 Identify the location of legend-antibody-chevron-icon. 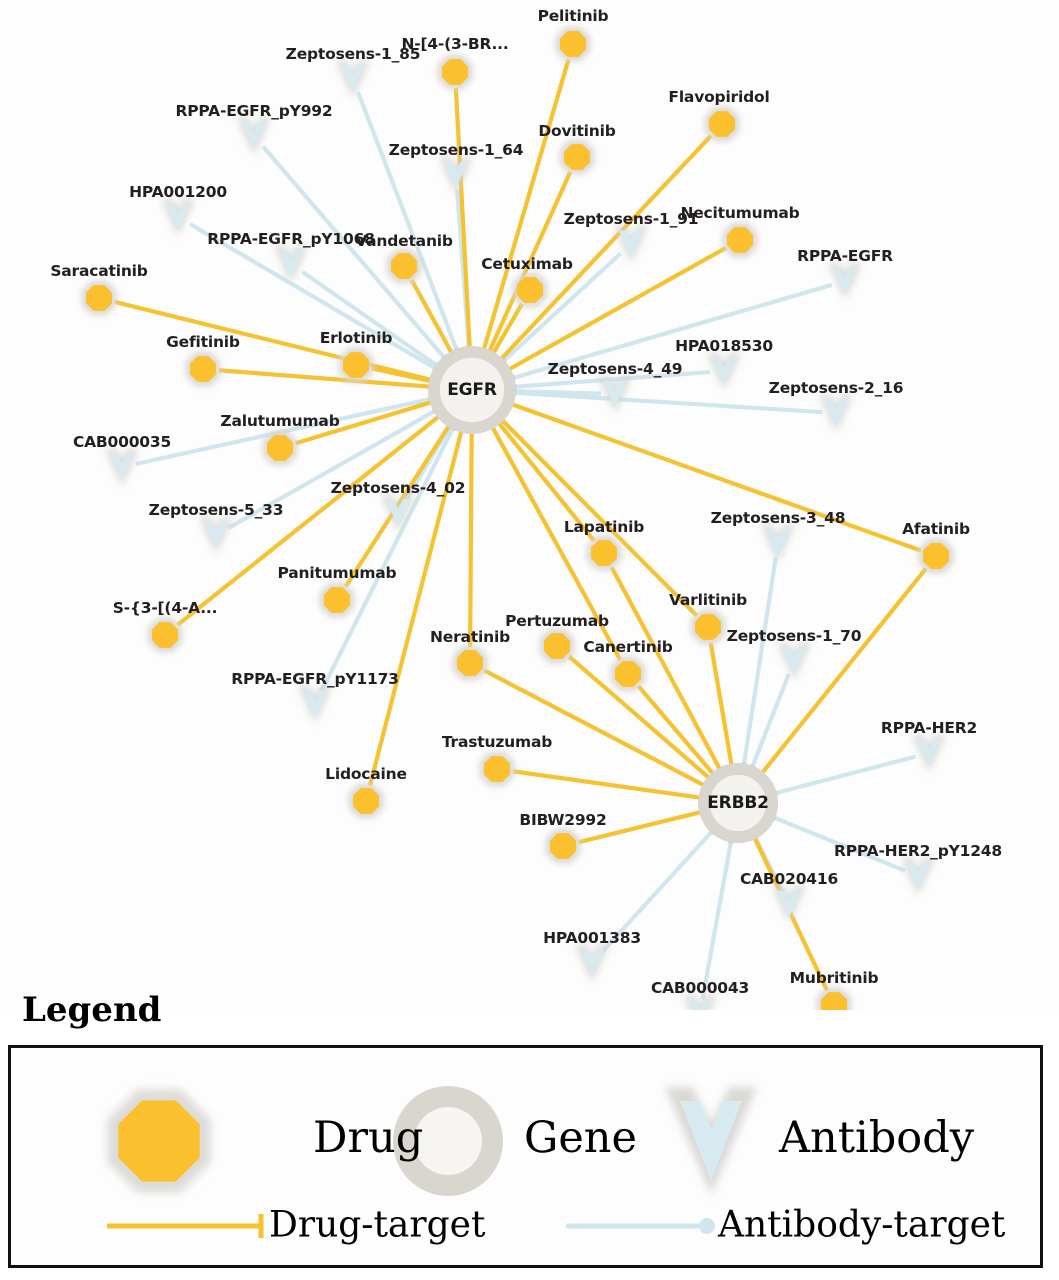
(711, 1141).